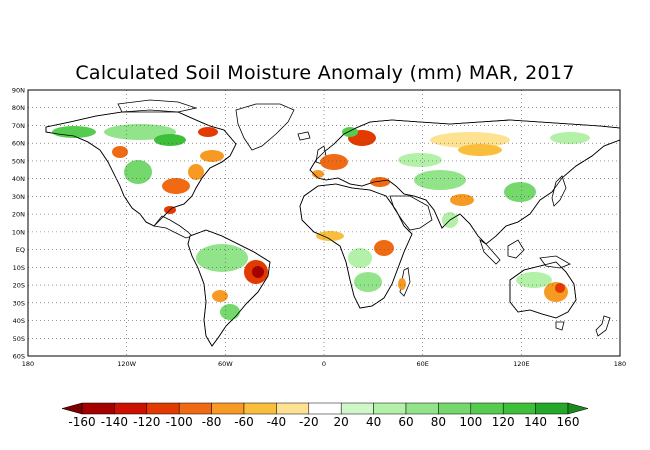  Describe the element at coordinates (438, 422) in the screenshot. I see `colorbar-label: 80` at that location.